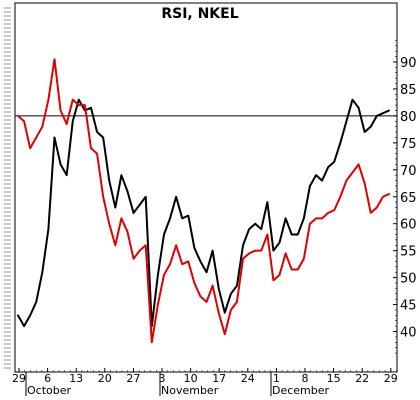 The image size is (420, 400). I want to click on x-tick-label: 13, so click(76, 378).